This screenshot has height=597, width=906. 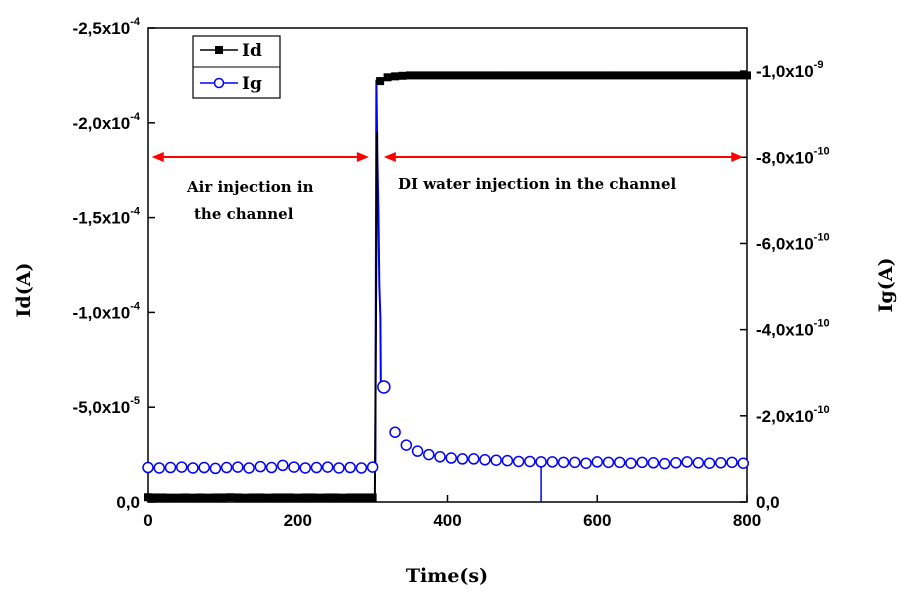 What do you see at coordinates (537, 184) in the screenshot?
I see `annotation-text: DI water injection in the channel` at bounding box center [537, 184].